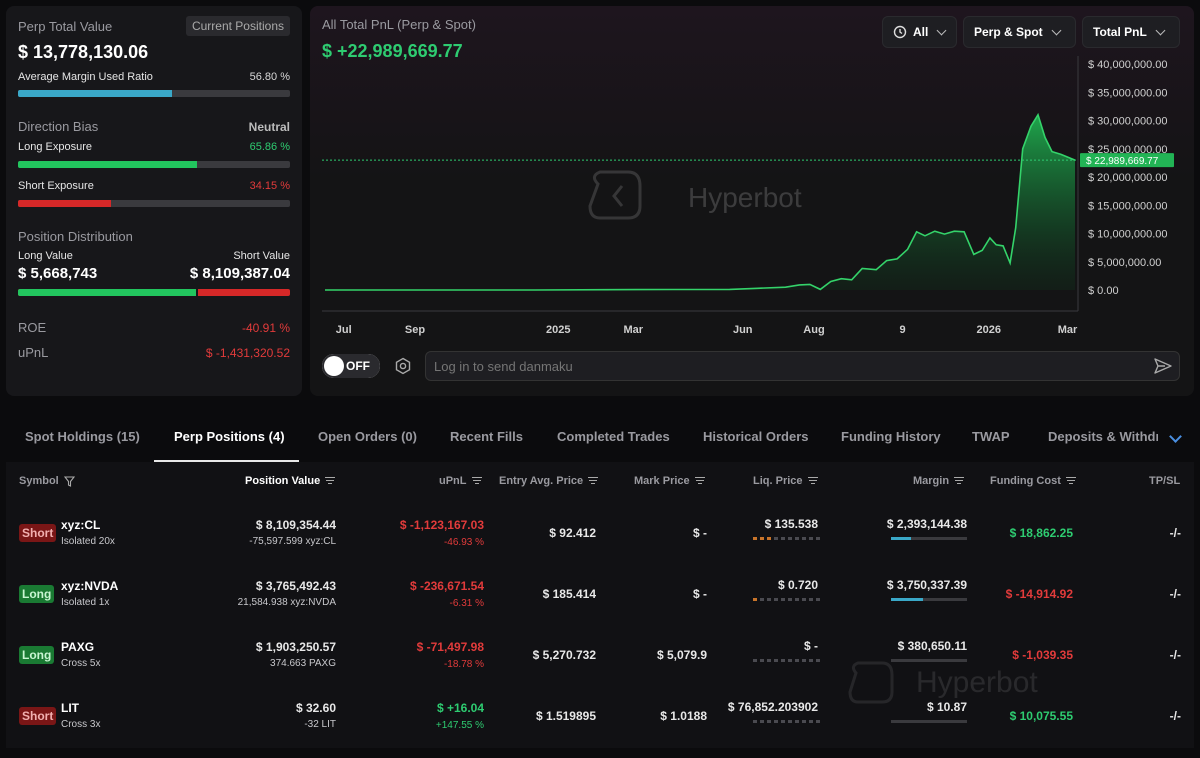  I want to click on leverage: Isolated 1x, so click(85, 602).